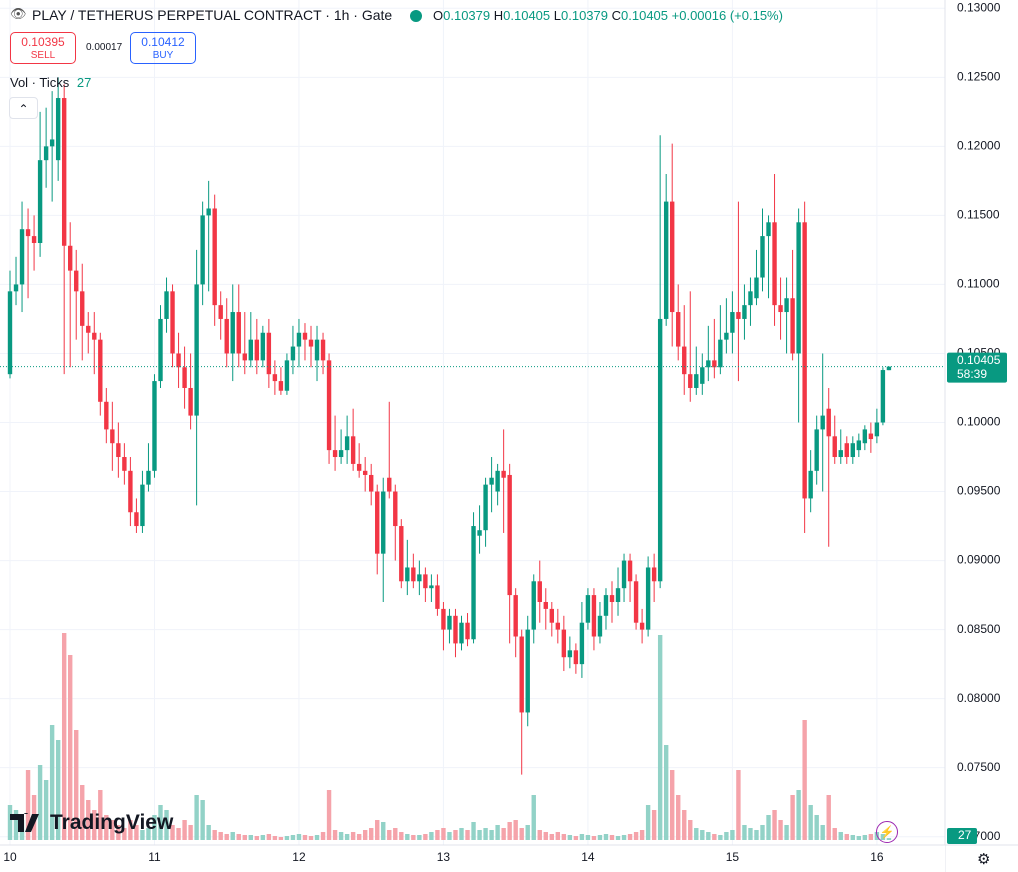 The image size is (1018, 872). I want to click on logo: TradingView, so click(91, 823).